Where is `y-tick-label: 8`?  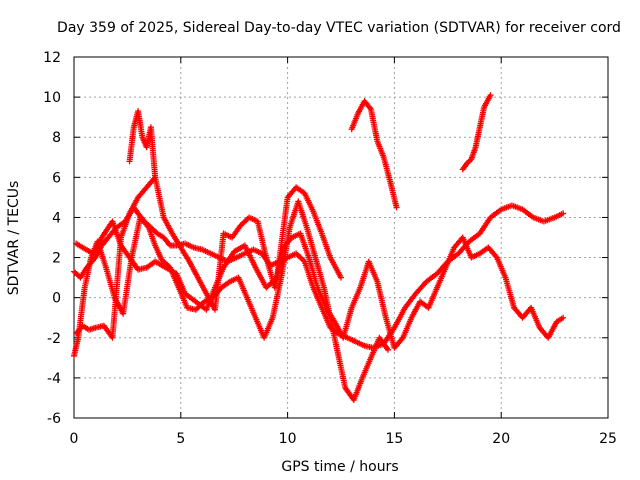 y-tick-label: 8 is located at coordinates (56, 138).